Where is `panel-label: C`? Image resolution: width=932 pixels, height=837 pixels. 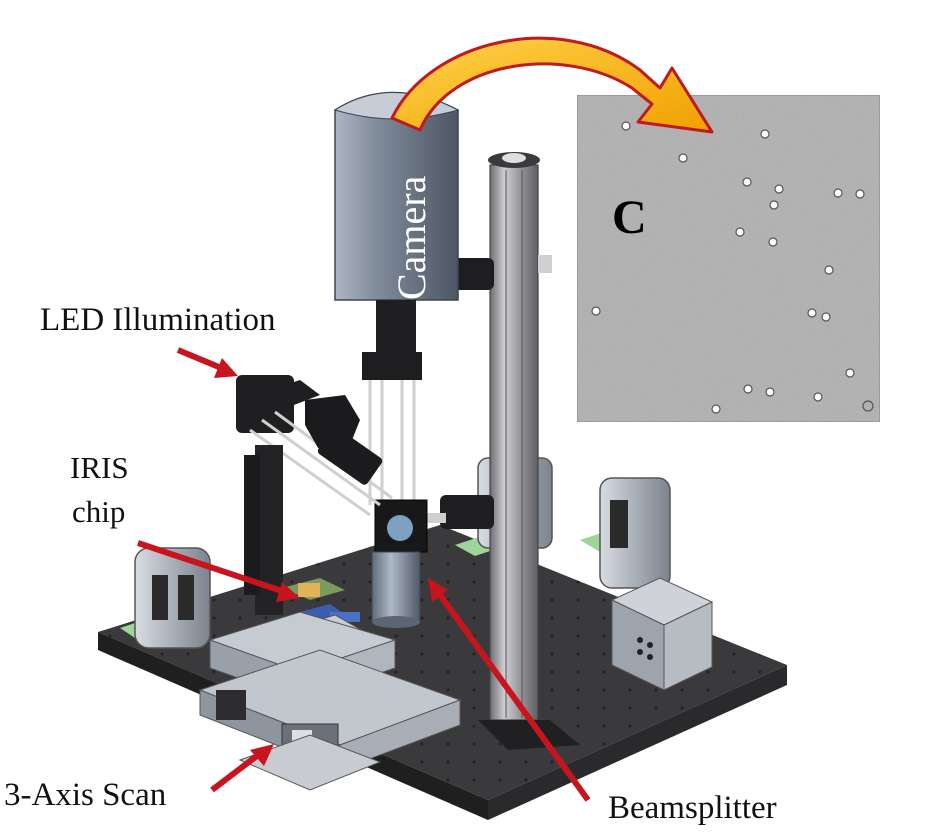 panel-label: C is located at coordinates (629, 217).